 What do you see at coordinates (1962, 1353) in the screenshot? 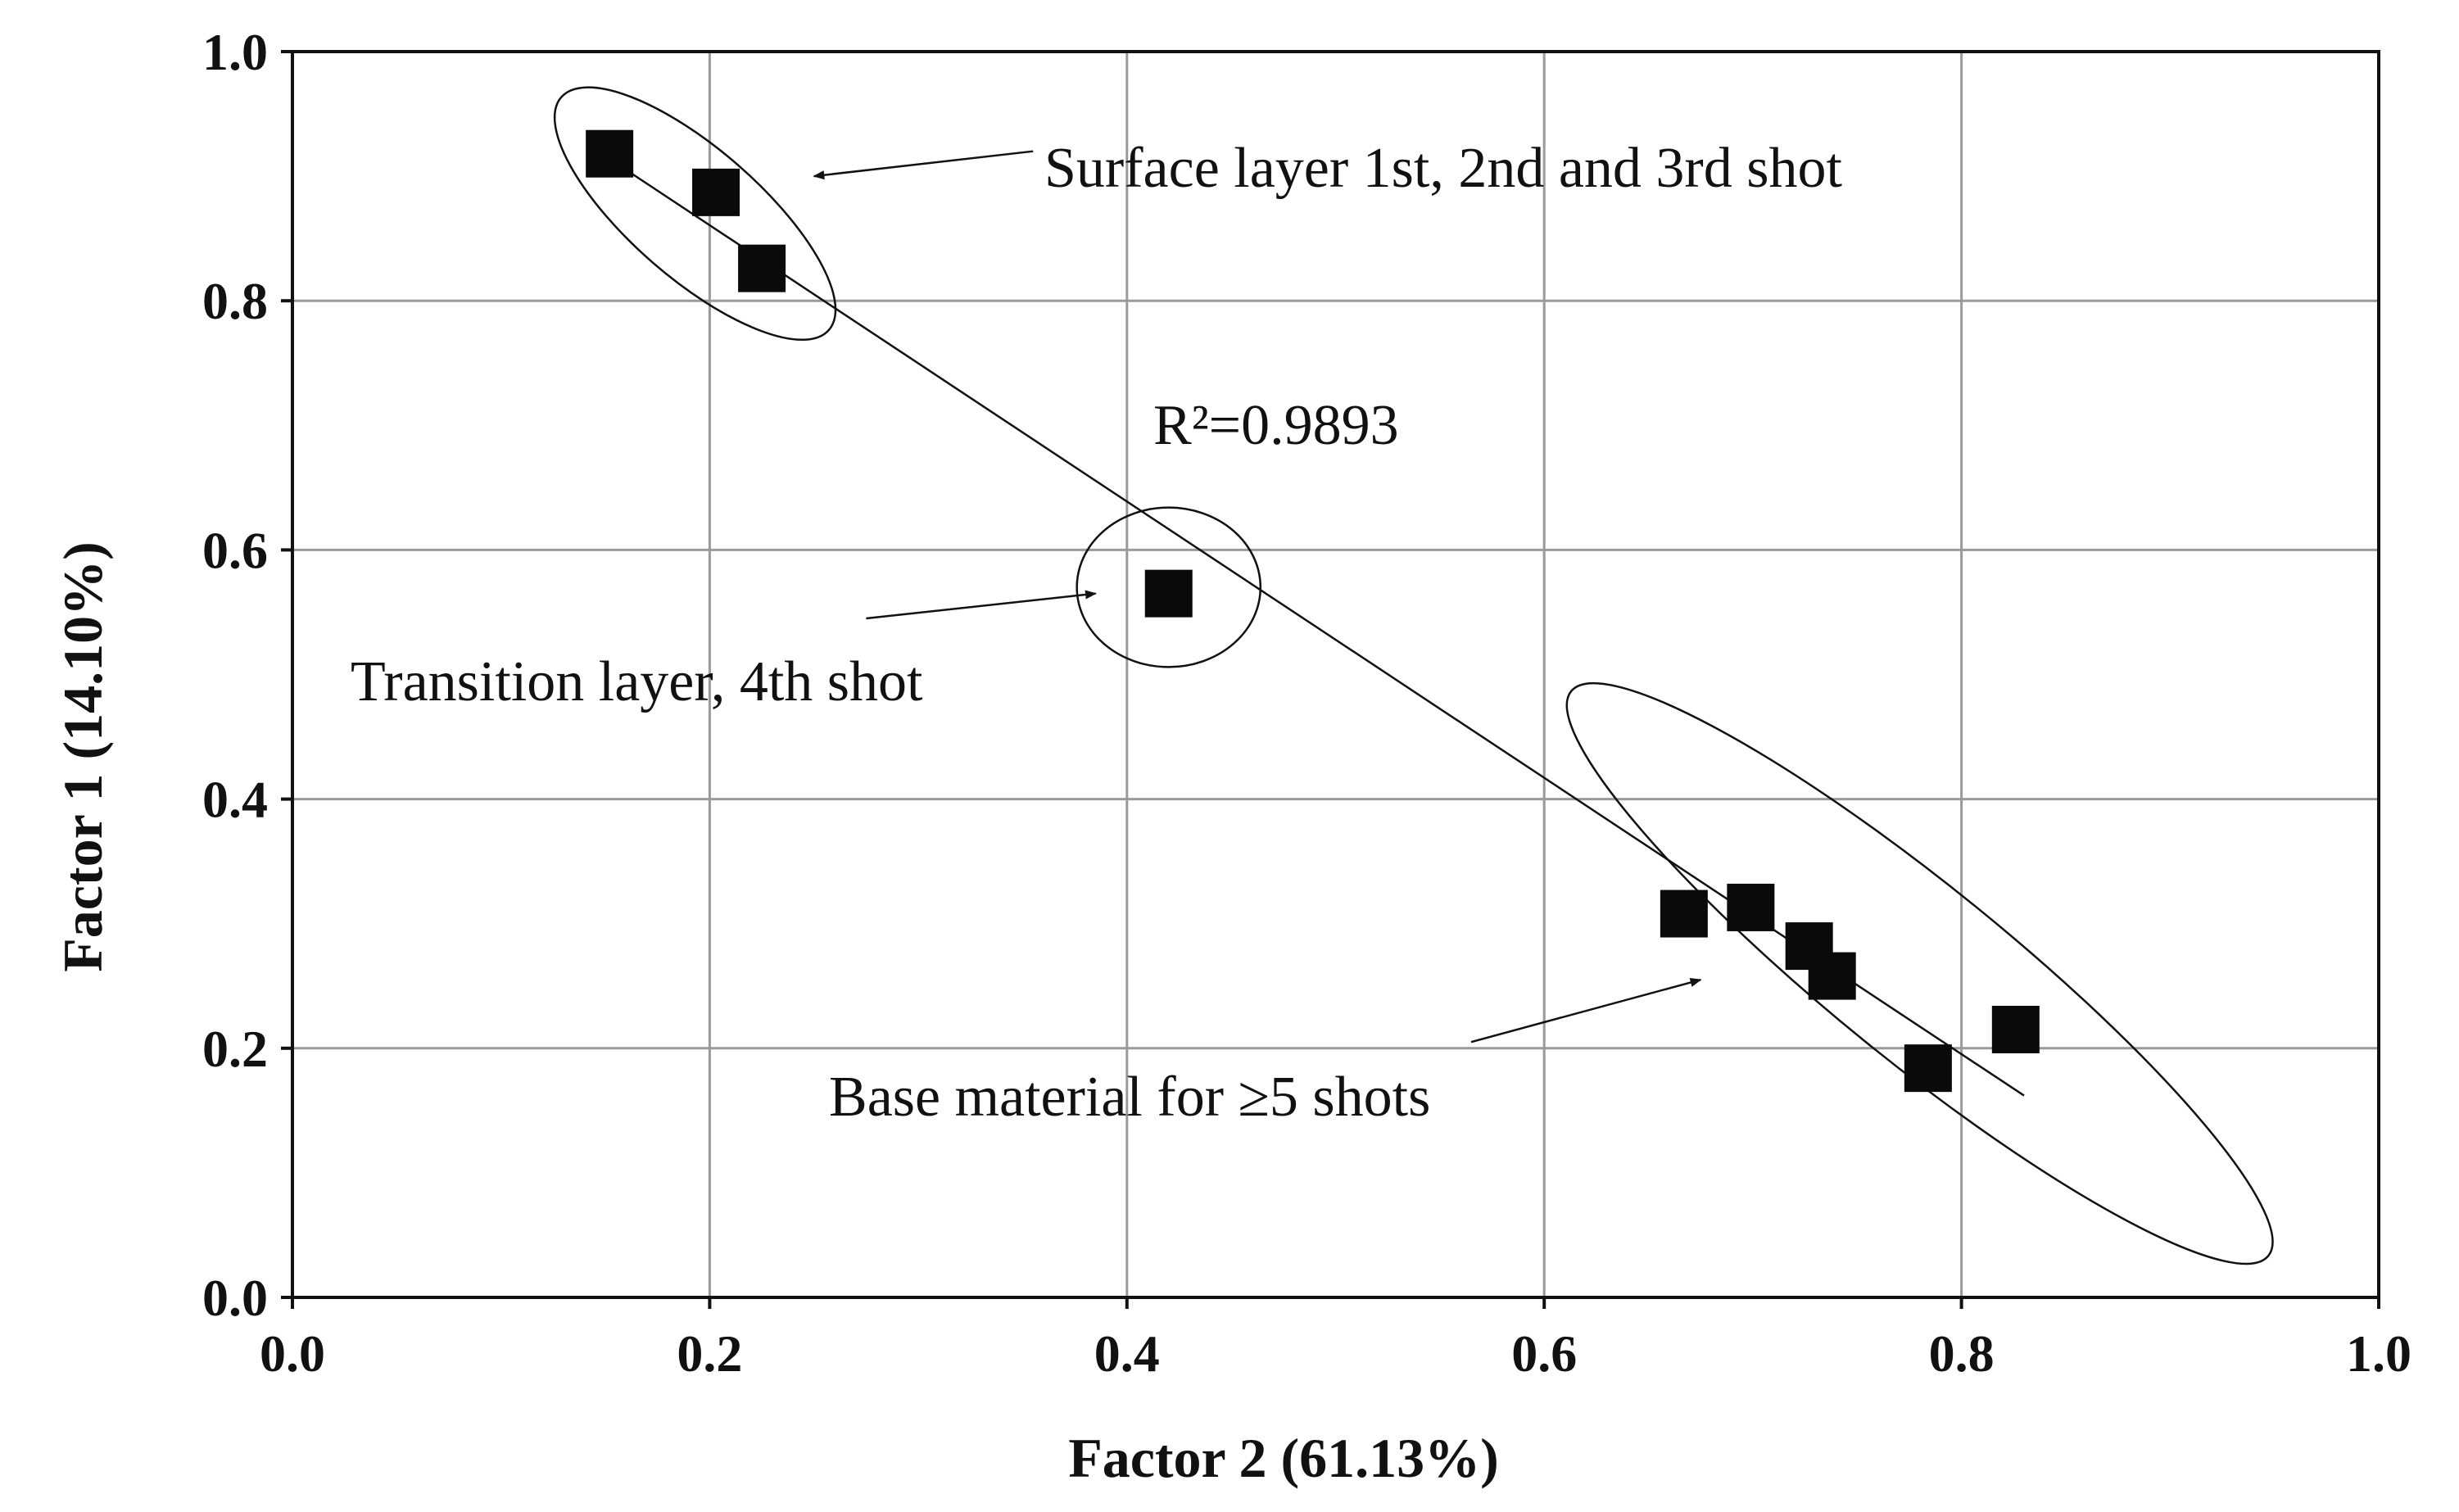
I see `x-tick-label: 0.8` at bounding box center [1962, 1353].